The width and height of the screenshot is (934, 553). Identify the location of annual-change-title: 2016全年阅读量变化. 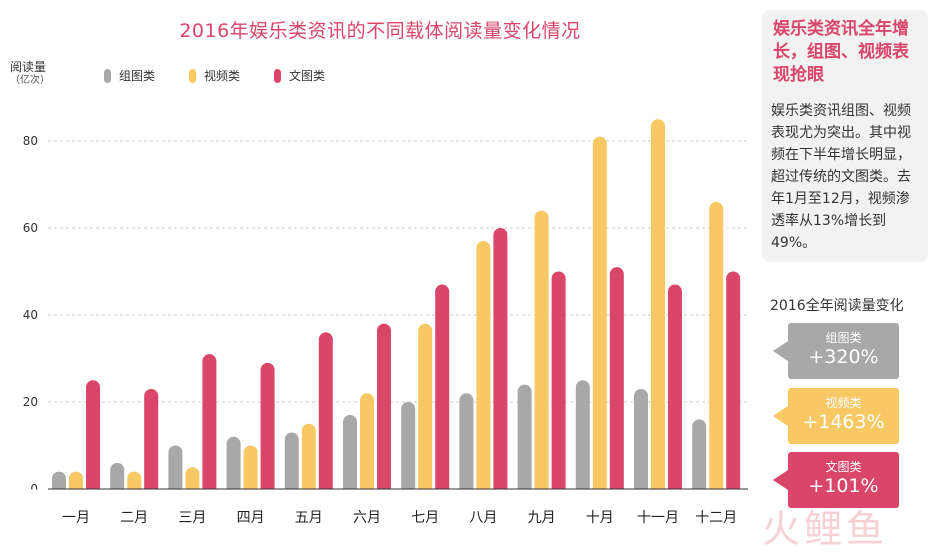
(837, 306).